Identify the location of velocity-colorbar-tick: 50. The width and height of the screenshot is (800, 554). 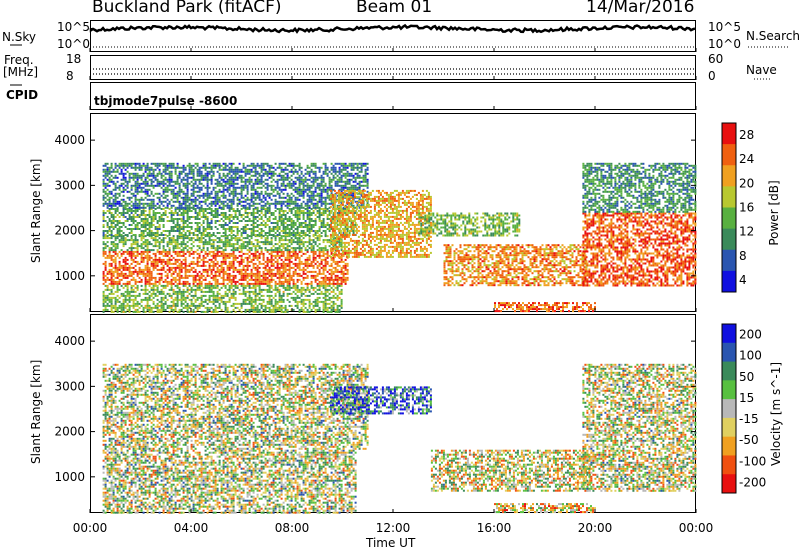
(746, 377).